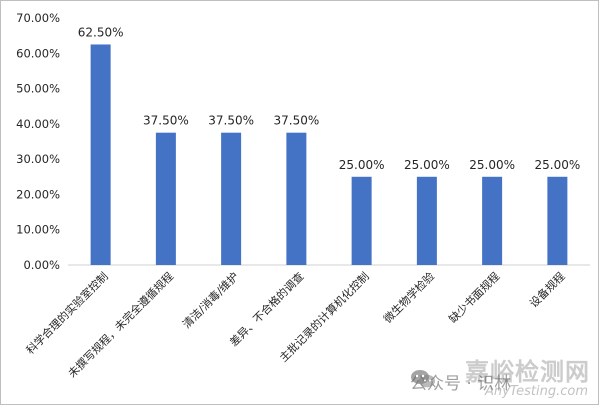 The image size is (600, 406). Describe the element at coordinates (101, 32) in the screenshot. I see `data-label: 62.50%` at that location.